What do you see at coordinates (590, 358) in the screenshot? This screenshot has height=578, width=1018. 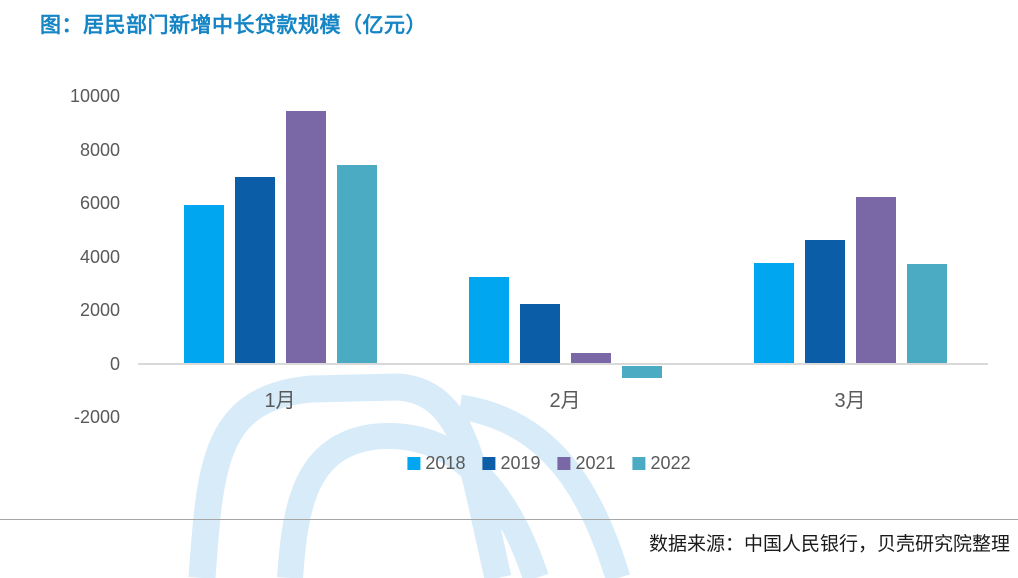 I see `bar-2021-2月` at bounding box center [590, 358].